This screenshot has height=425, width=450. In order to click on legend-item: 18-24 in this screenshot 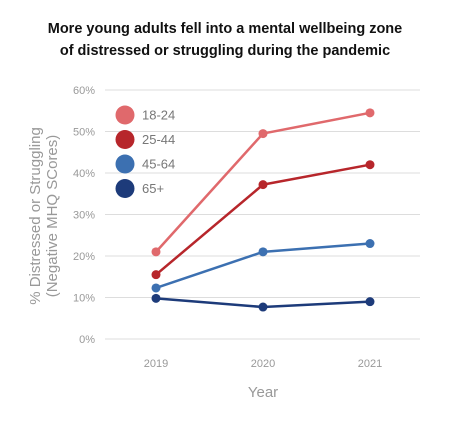, I will do `click(145, 115)`.